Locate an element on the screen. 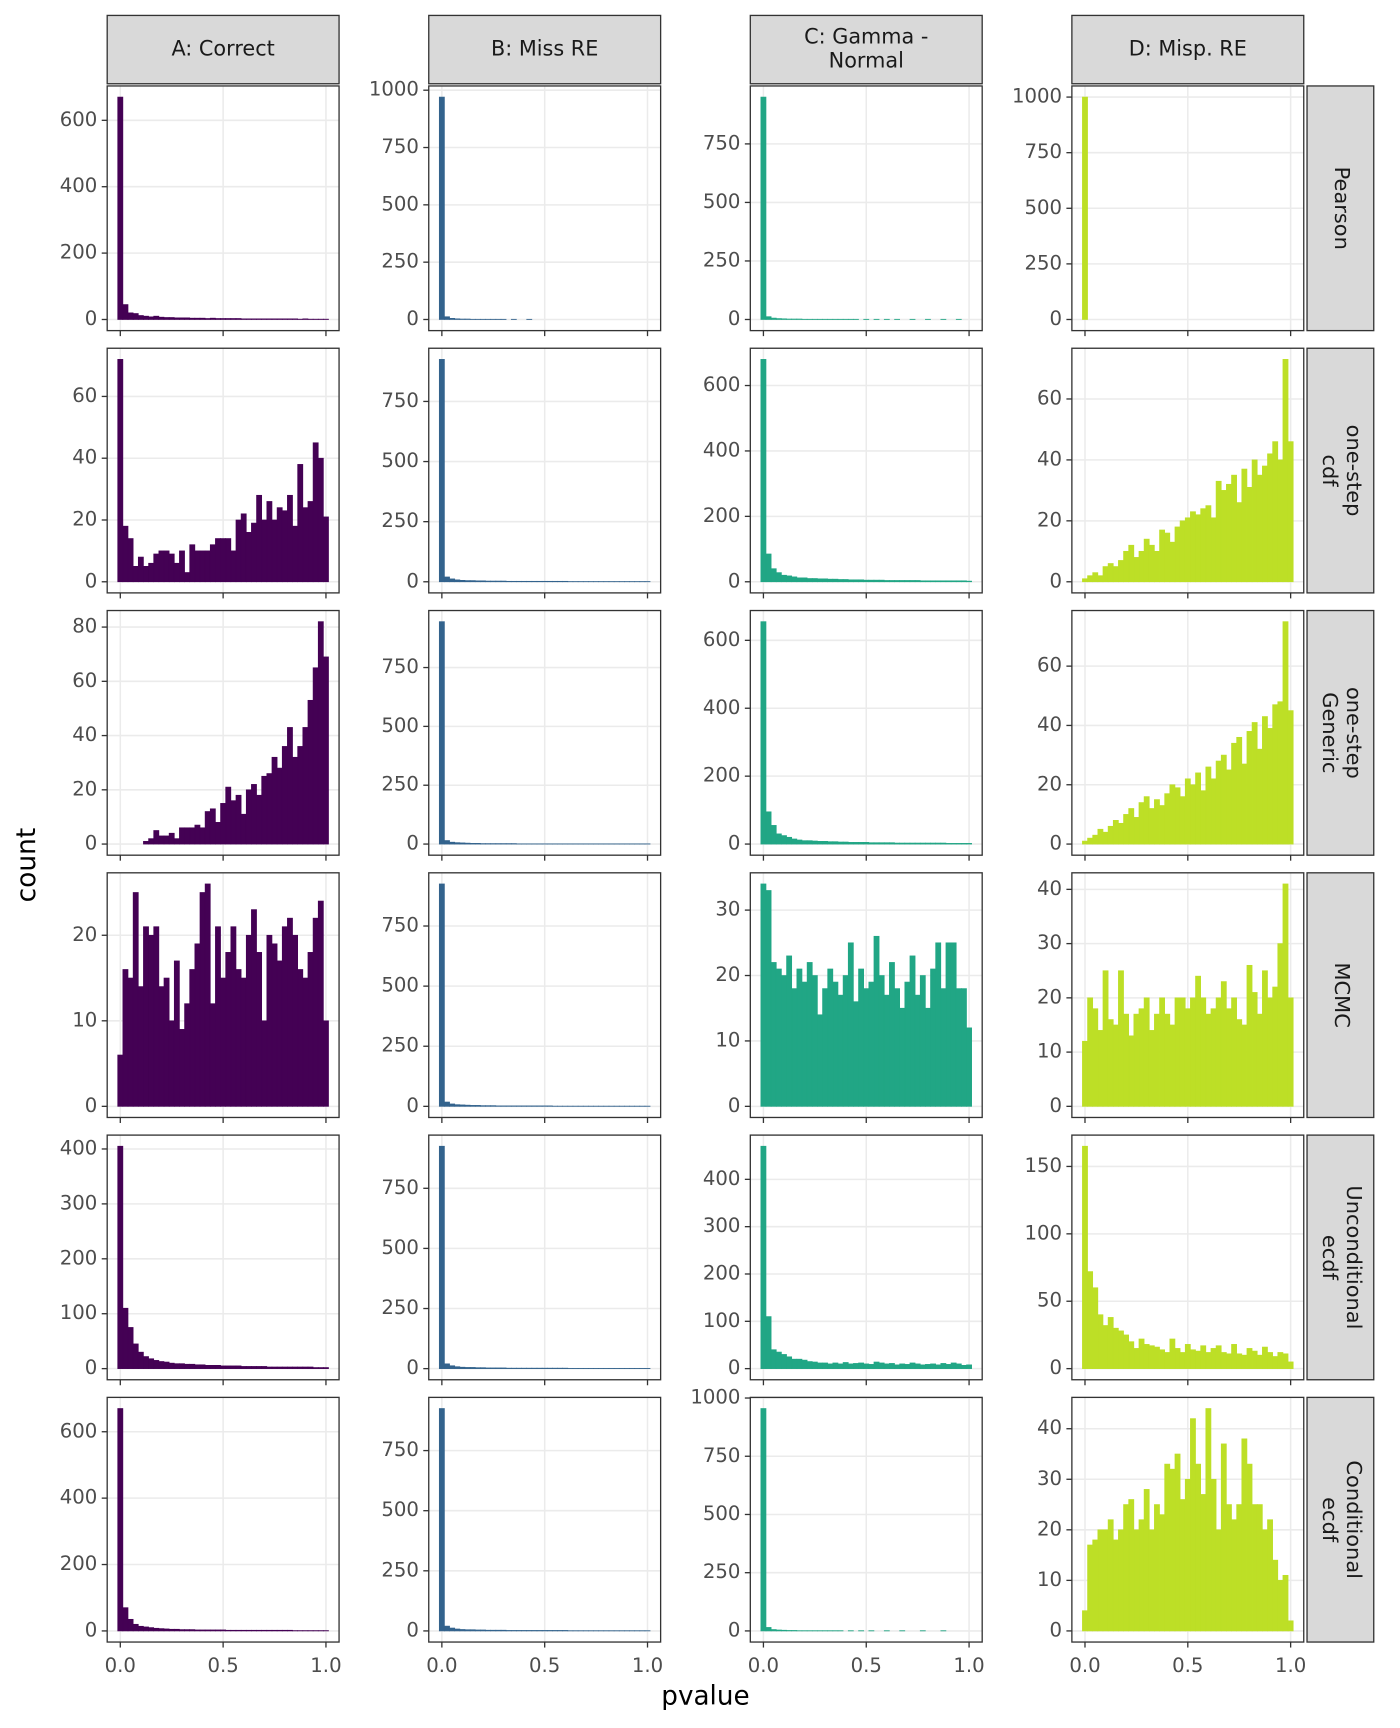 This screenshot has width=1400, height=1728. y-tick-label: 0 is located at coordinates (734, 1367).